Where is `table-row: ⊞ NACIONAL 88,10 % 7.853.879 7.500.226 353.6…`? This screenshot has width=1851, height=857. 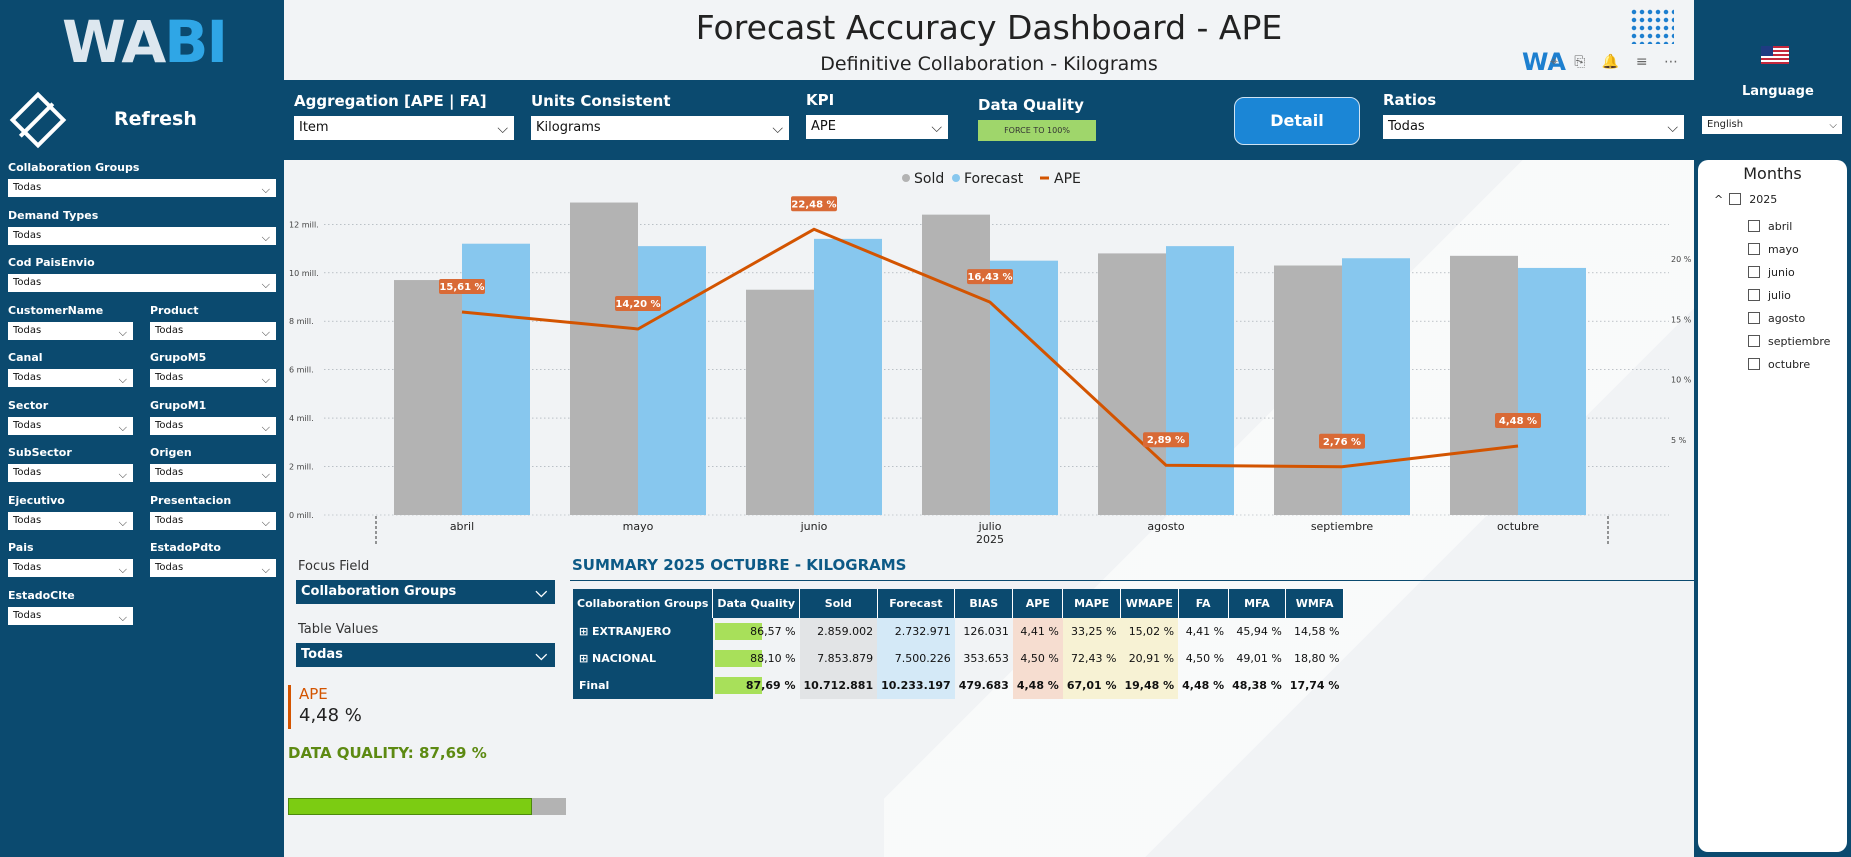 table-row: ⊞ NACIONAL 88,10 % 7.853.879 7.500.226 353.6… is located at coordinates (958, 658).